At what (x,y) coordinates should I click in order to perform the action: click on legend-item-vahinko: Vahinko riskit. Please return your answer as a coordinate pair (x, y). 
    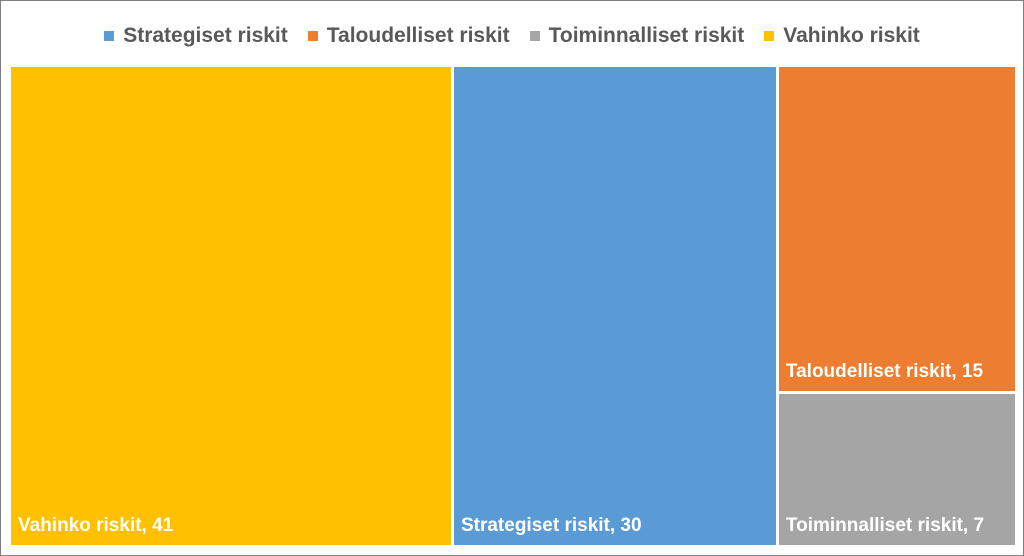
    Looking at the image, I should click on (842, 36).